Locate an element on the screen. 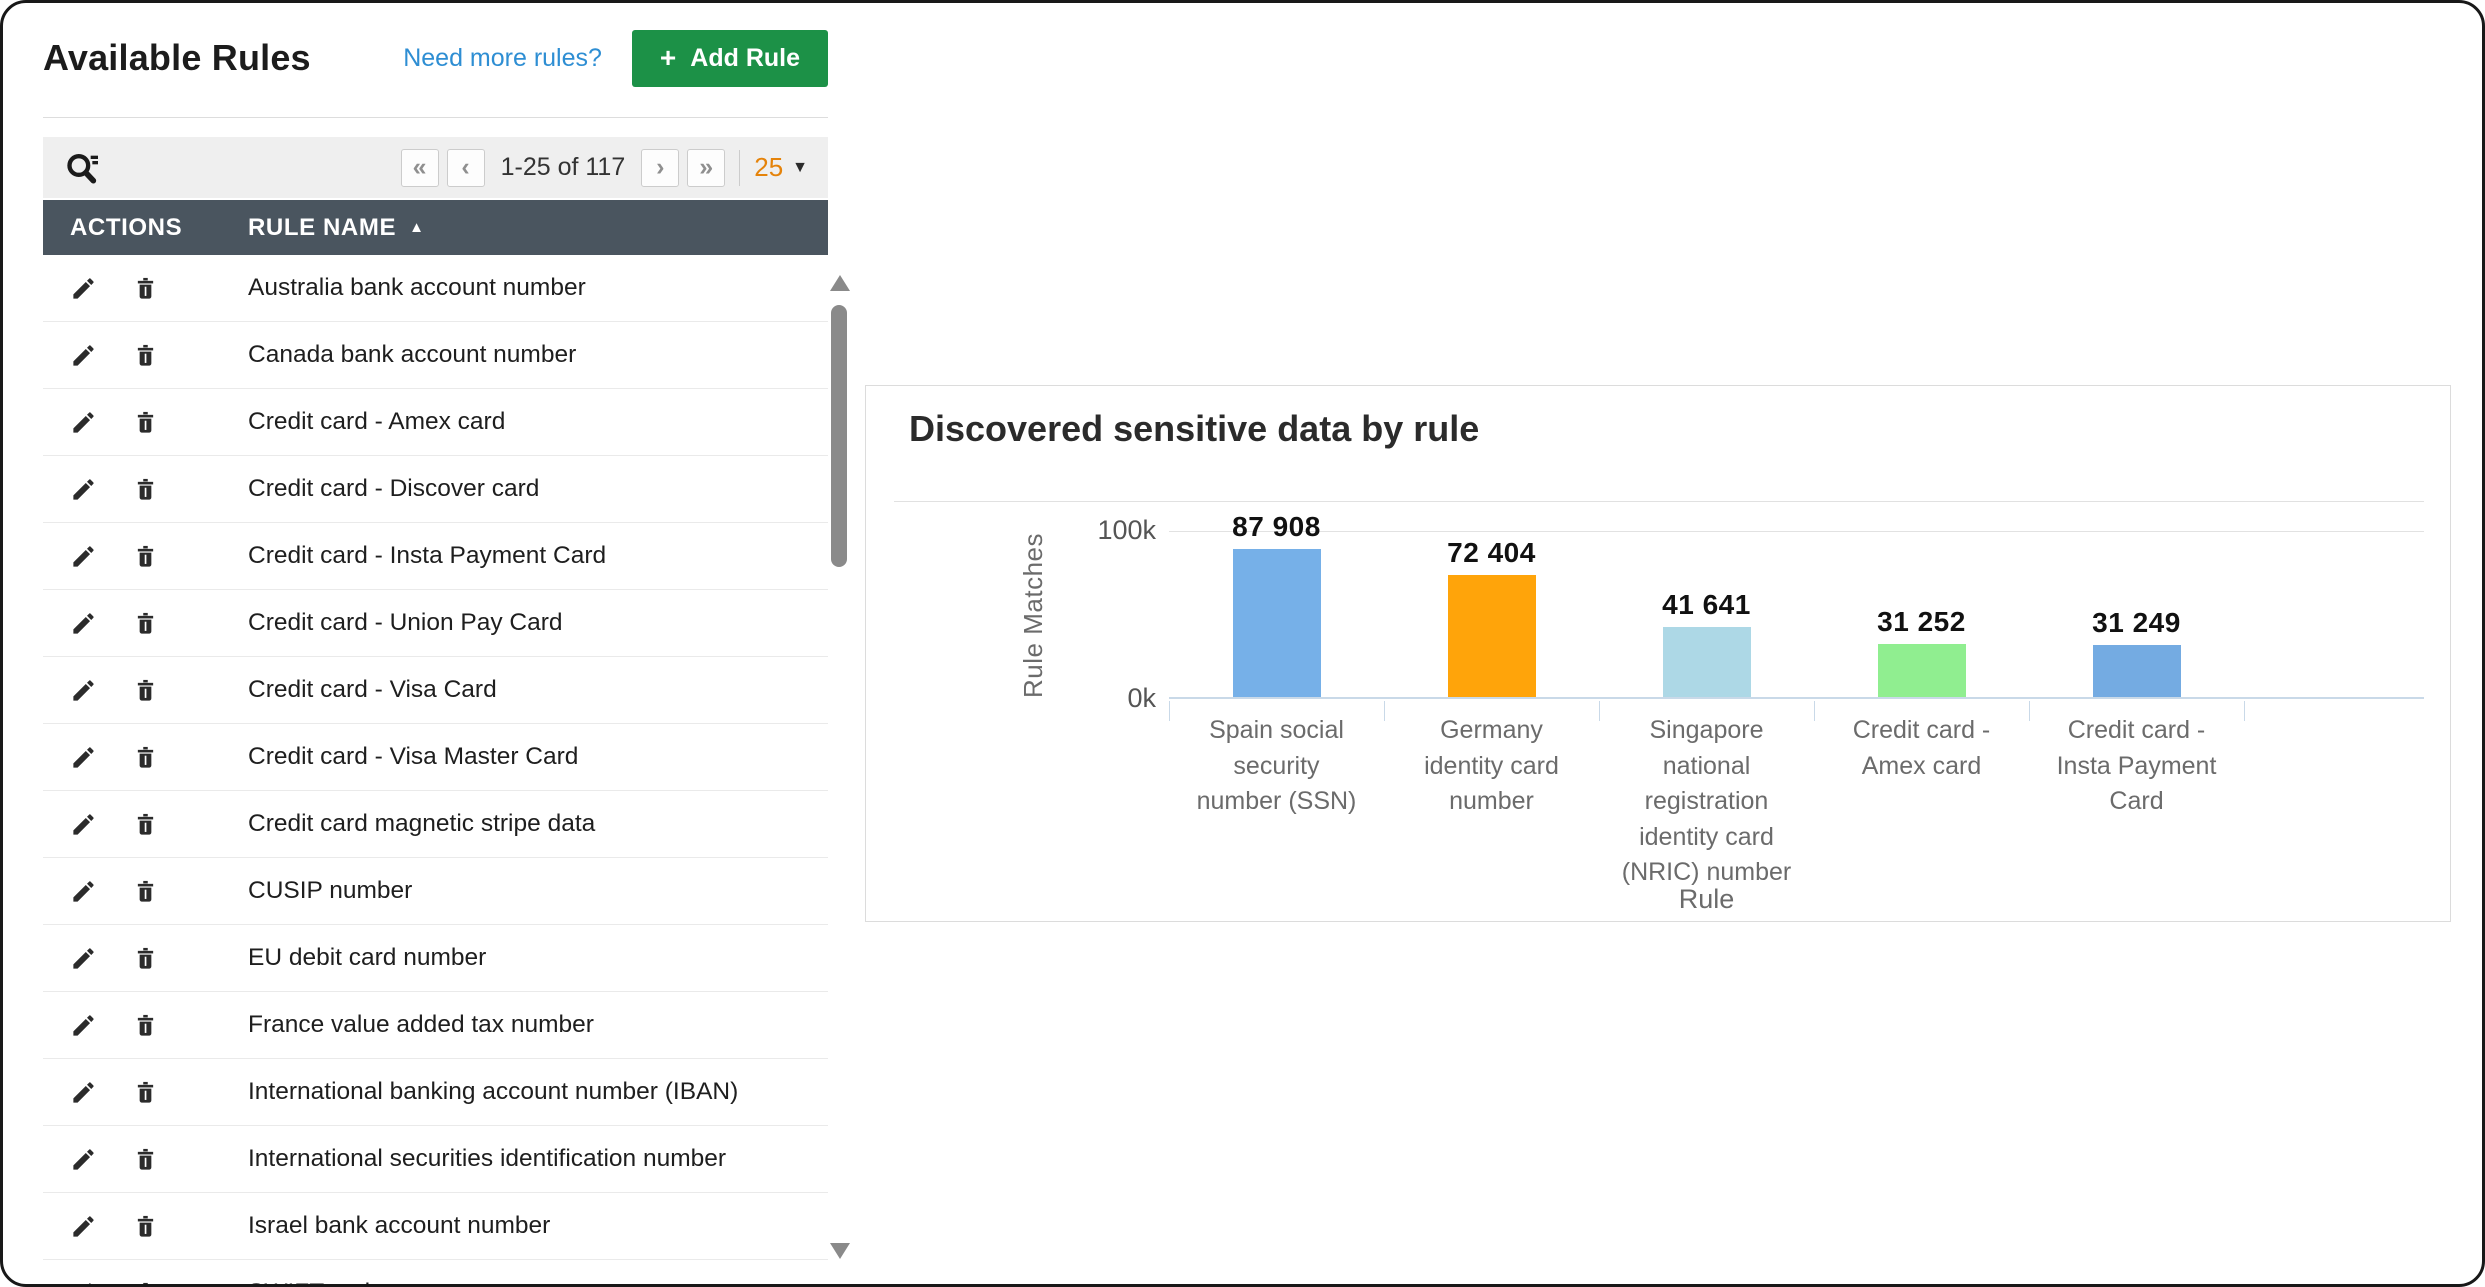 The image size is (2485, 1287). y-tick-100k: 100k is located at coordinates (1126, 530).